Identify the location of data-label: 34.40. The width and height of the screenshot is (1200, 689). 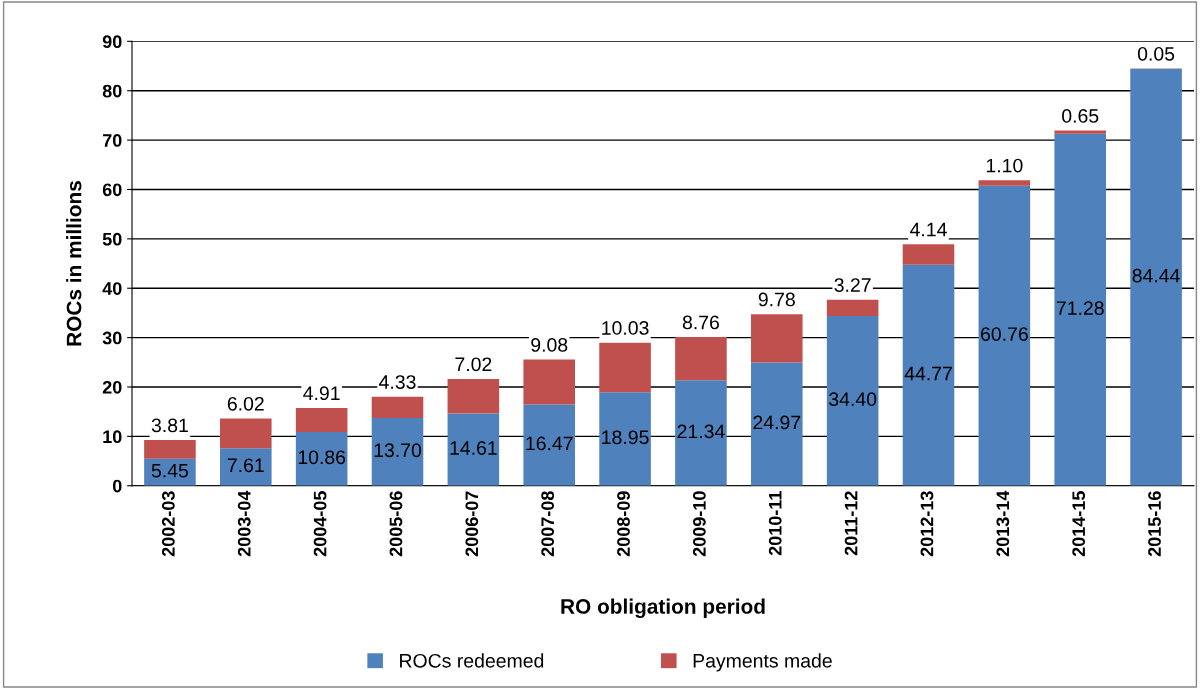
(853, 399).